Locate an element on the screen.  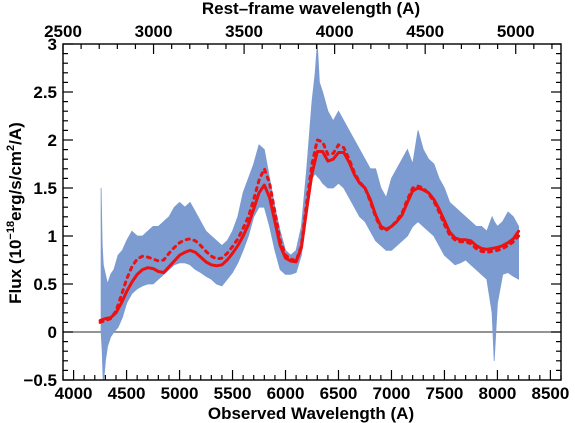
x-tick-label: 7500 is located at coordinates (445, 393).